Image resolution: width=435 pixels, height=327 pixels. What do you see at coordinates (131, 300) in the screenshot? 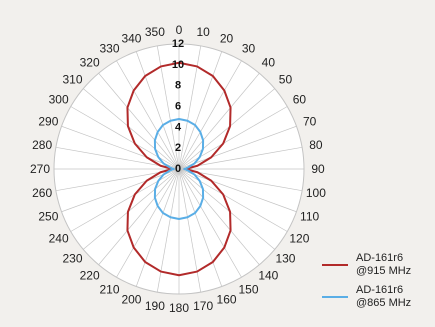
I see `angle-tick-label: 200` at bounding box center [131, 300].